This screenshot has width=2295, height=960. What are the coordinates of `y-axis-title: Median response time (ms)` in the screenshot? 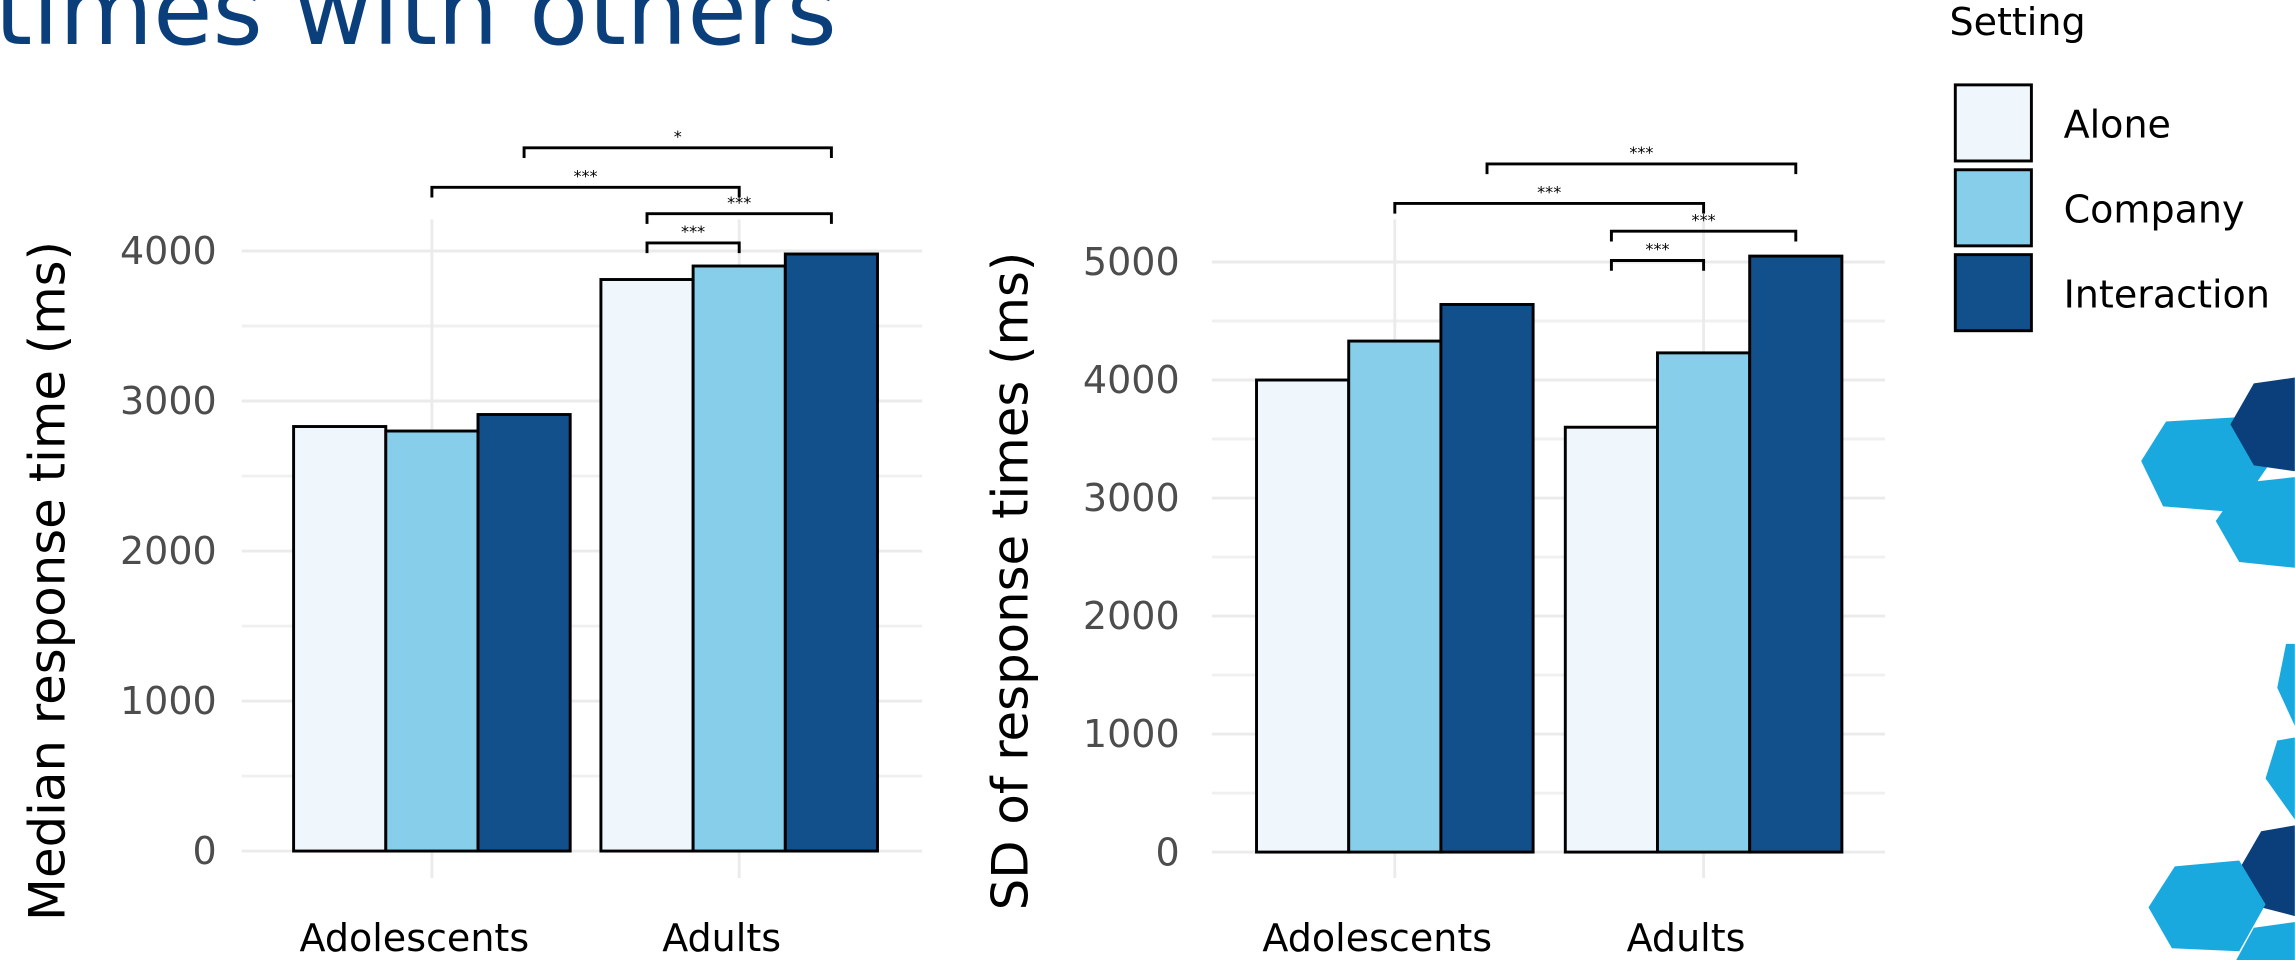 It's located at (48, 581).